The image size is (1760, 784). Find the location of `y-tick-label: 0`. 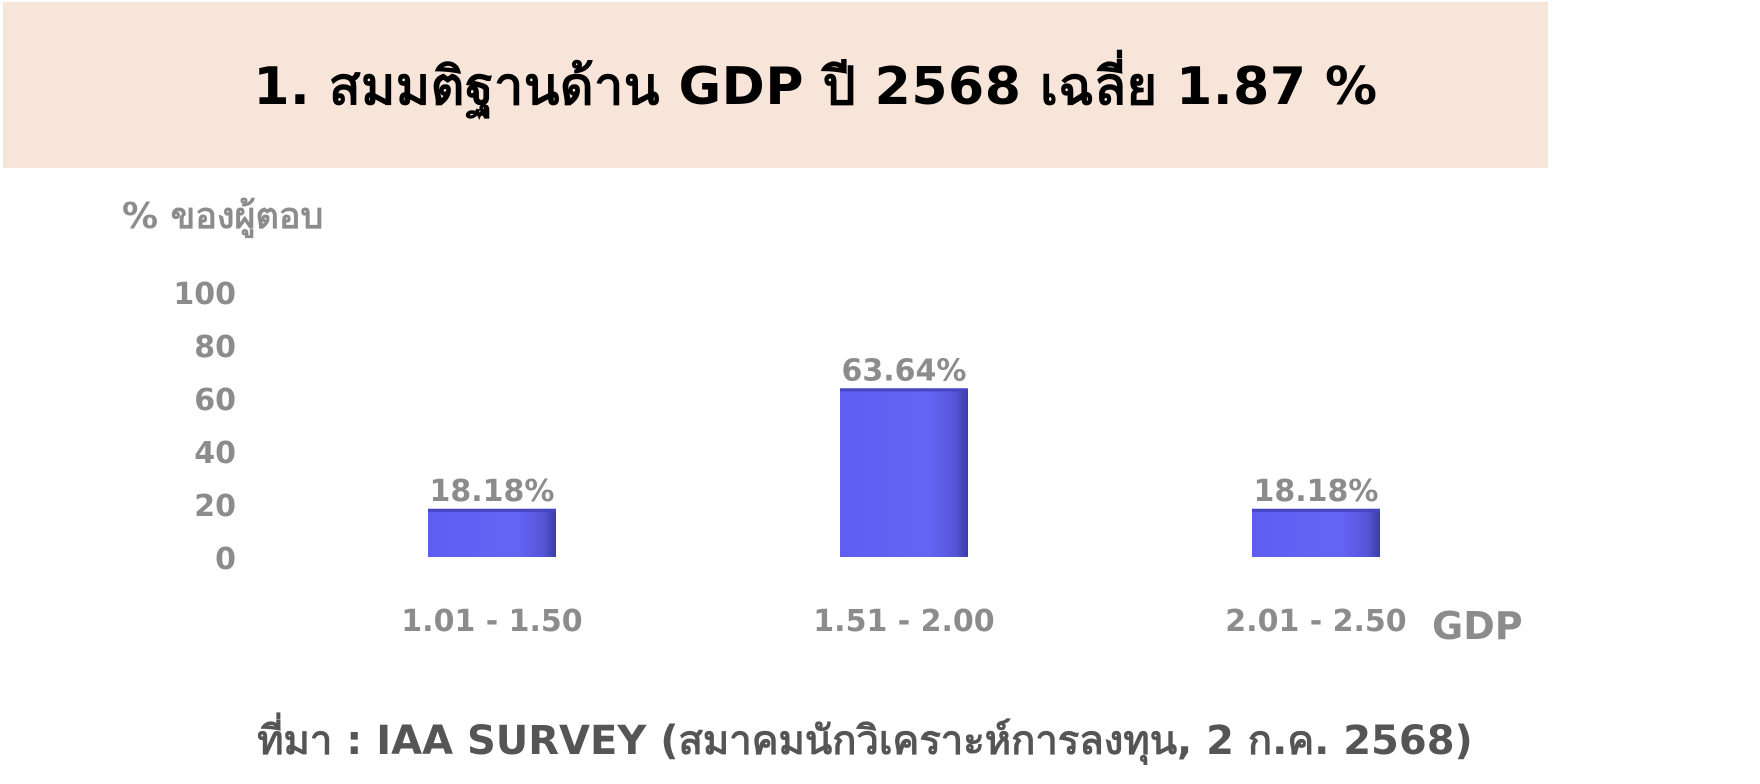

y-tick-label: 0 is located at coordinates (225, 559).